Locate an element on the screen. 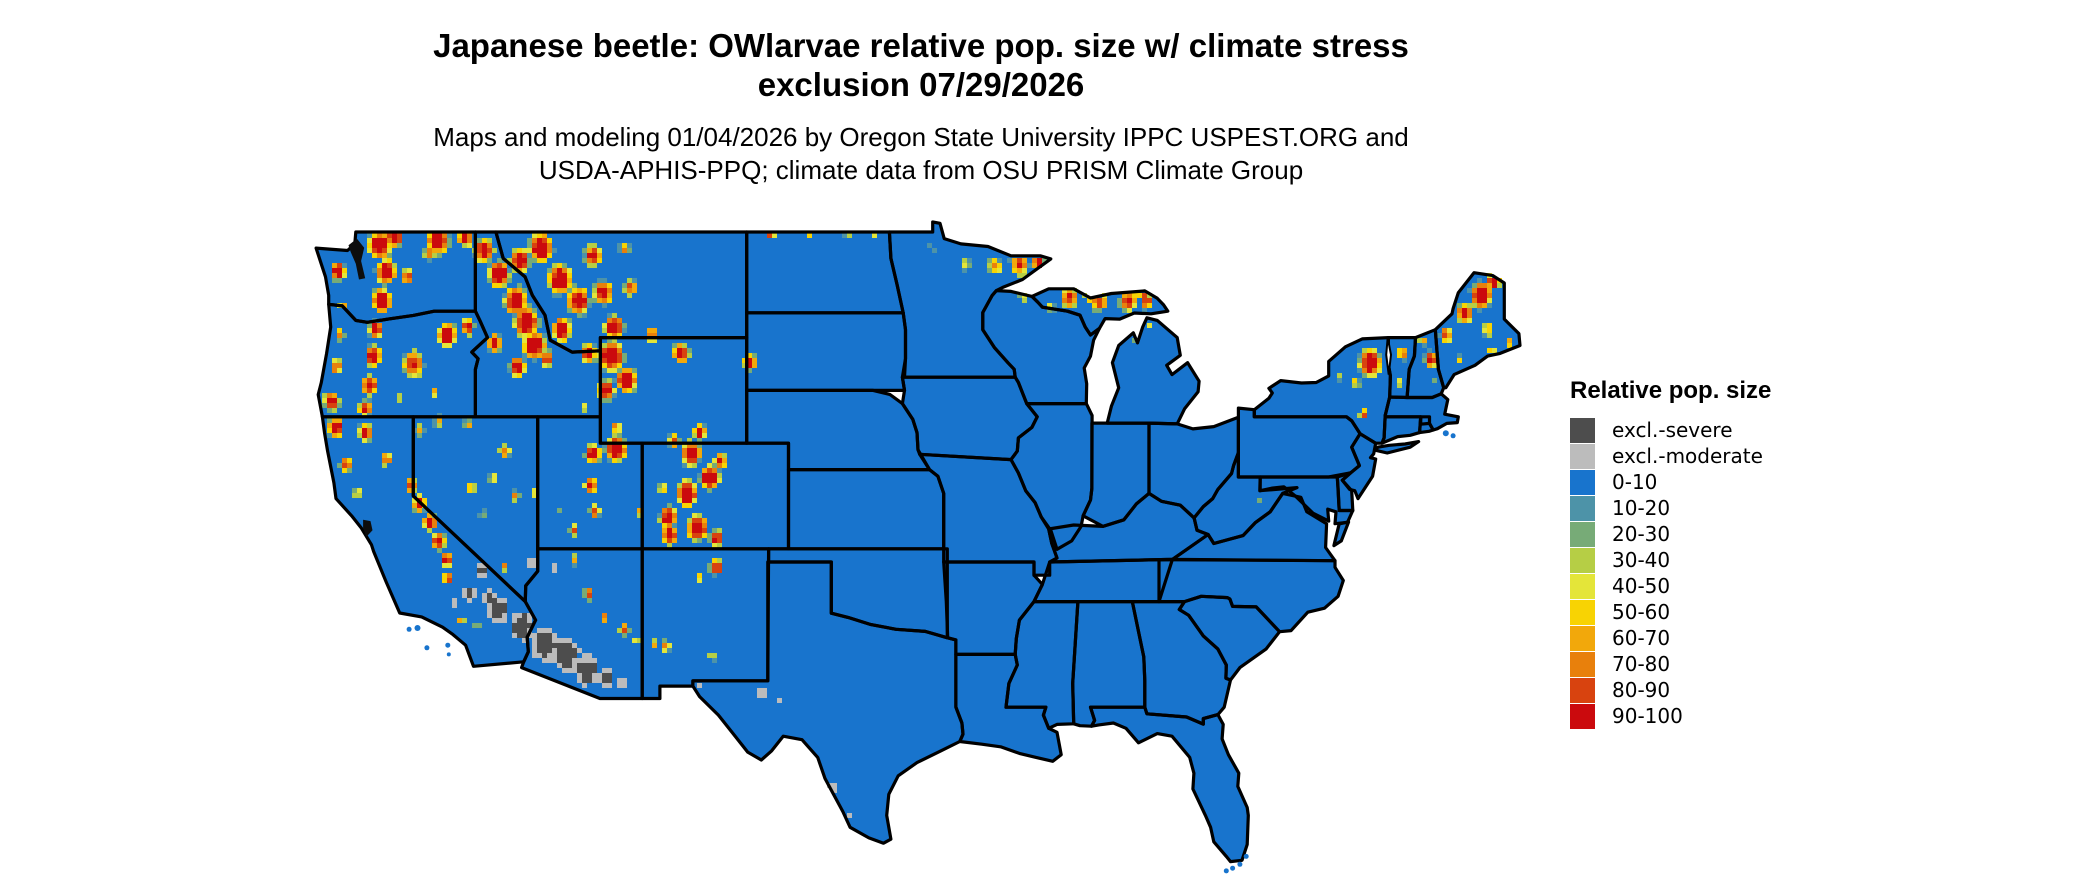 This screenshot has height=892, width=2100. legend-label: 30-40 is located at coordinates (1641, 560).